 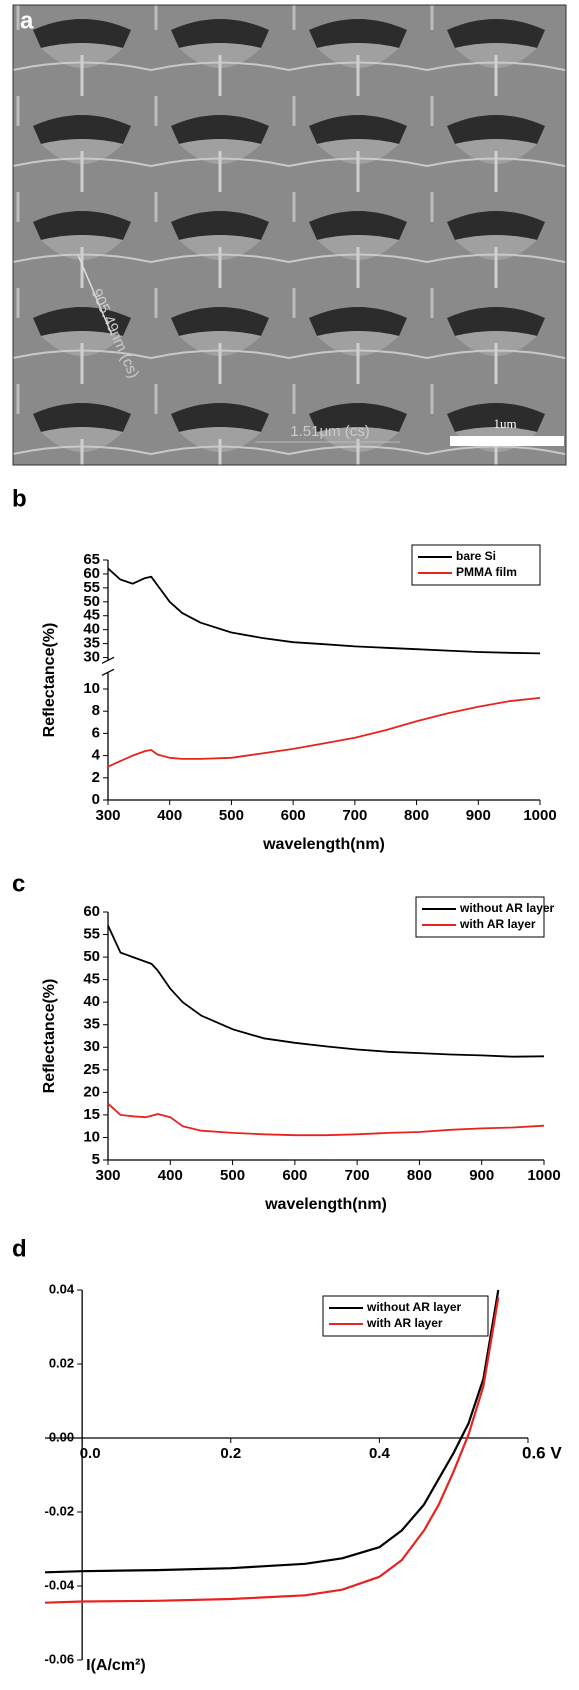 I want to click on y-tick-label: 20, so click(x=91, y=1091).